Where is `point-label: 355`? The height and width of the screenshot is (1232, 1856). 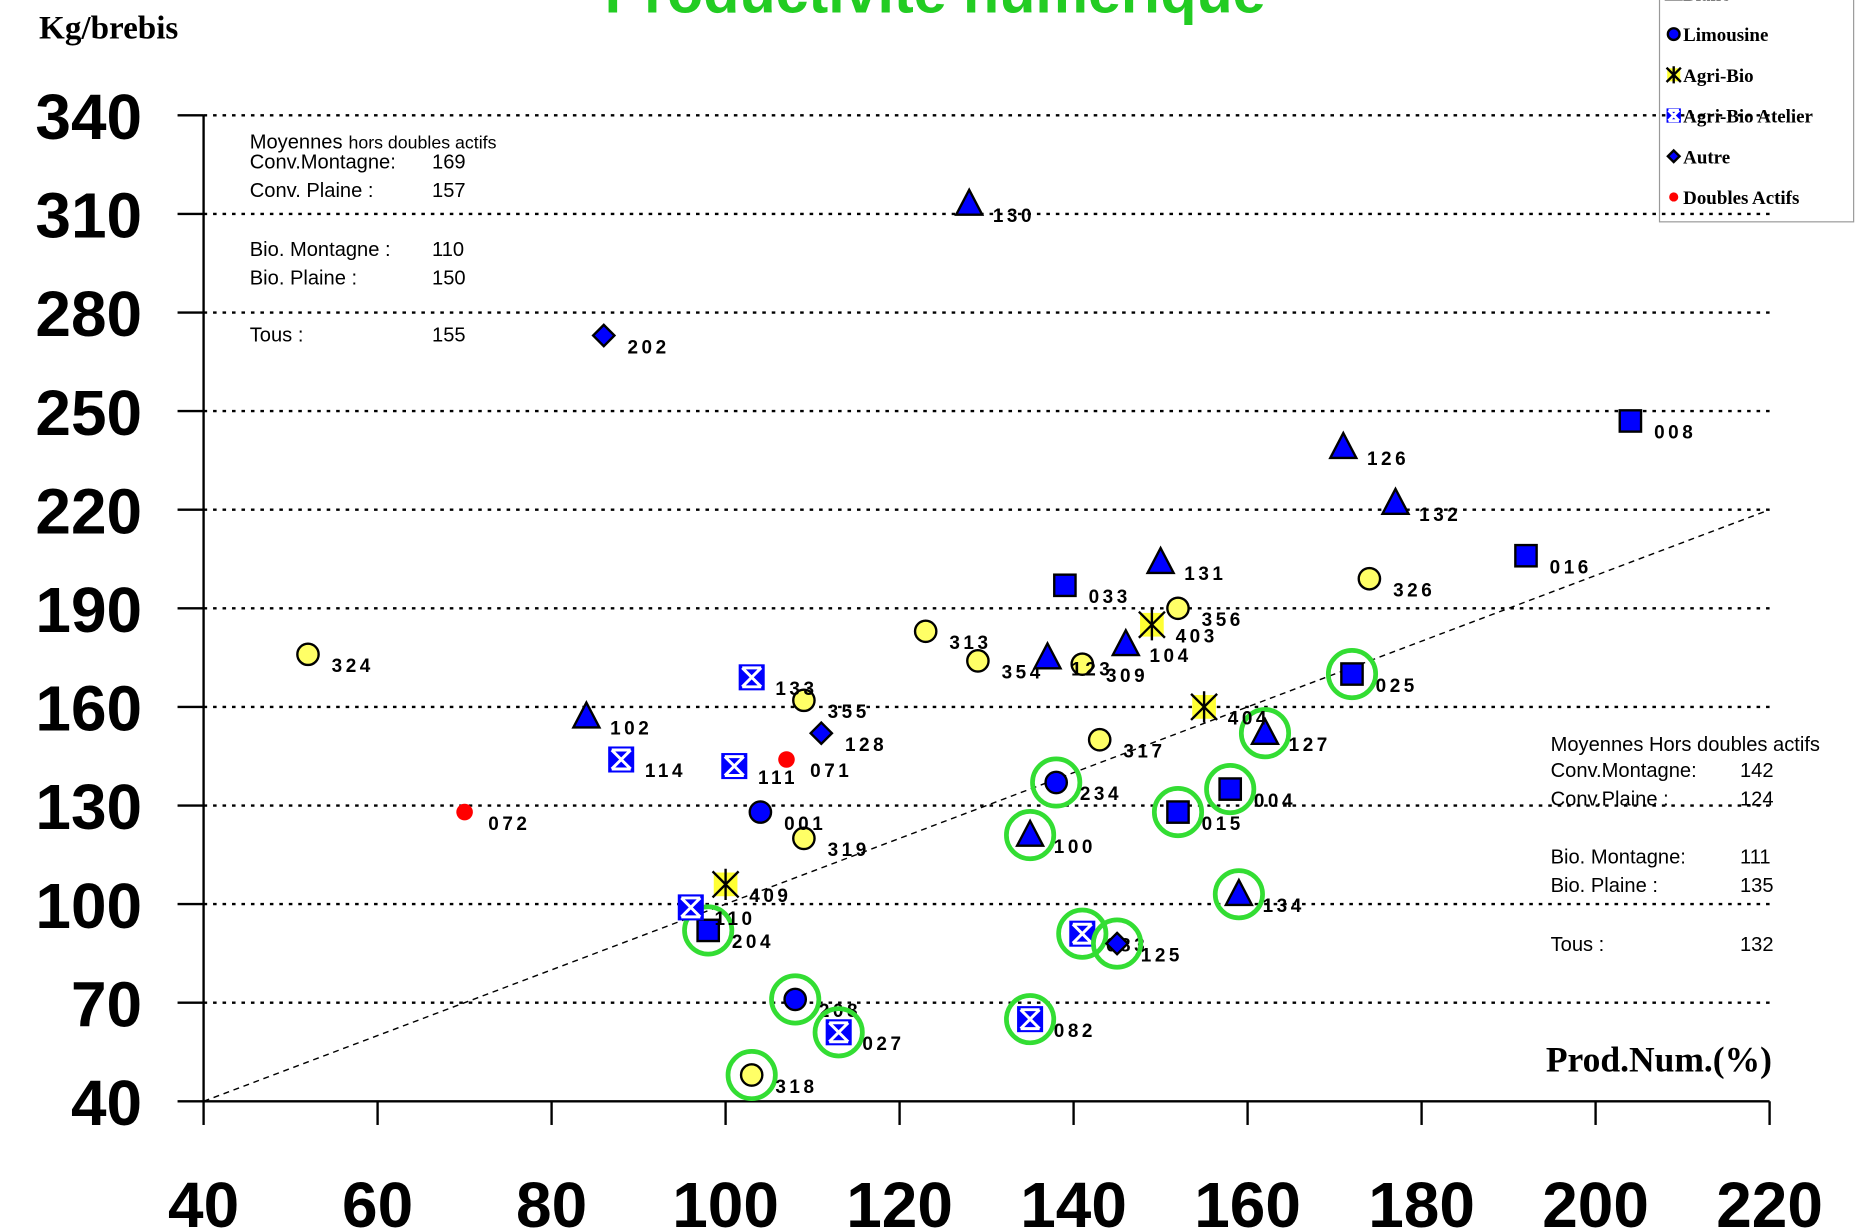 point-label: 355 is located at coordinates (849, 712).